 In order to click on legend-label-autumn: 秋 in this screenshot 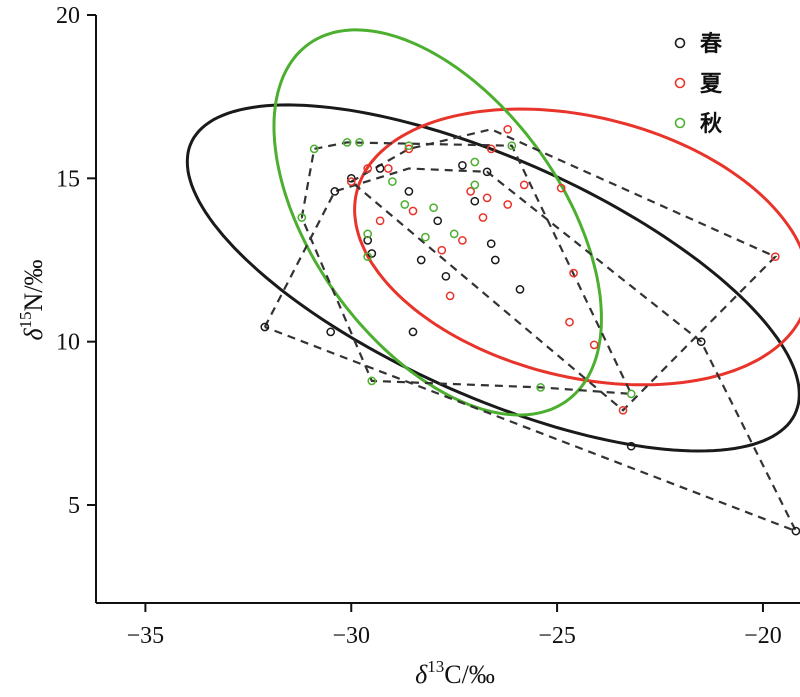, I will do `click(711, 124)`.